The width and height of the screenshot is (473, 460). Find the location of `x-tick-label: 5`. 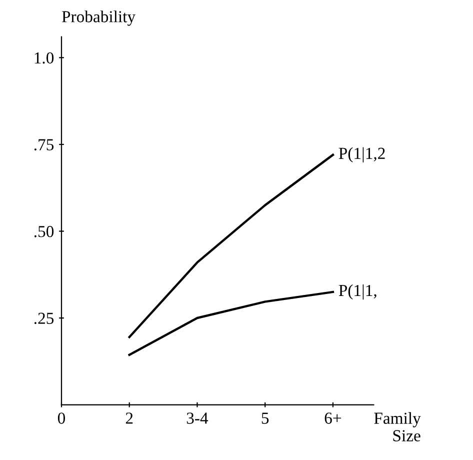

x-tick-label: 5 is located at coordinates (265, 418).